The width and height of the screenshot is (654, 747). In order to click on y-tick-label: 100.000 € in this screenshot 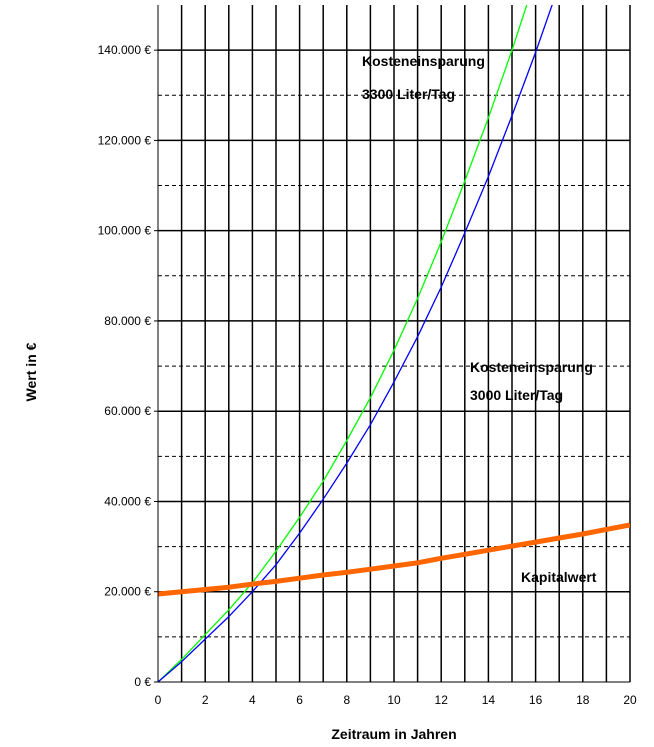, I will do `click(125, 231)`.